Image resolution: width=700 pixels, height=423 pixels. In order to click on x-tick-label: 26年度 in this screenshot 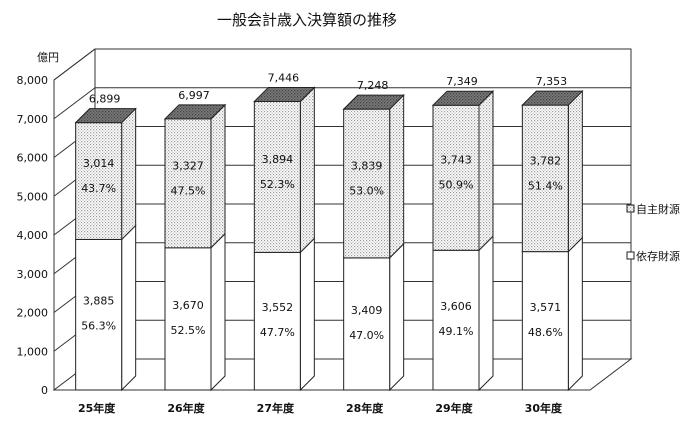, I will do `click(186, 408)`.